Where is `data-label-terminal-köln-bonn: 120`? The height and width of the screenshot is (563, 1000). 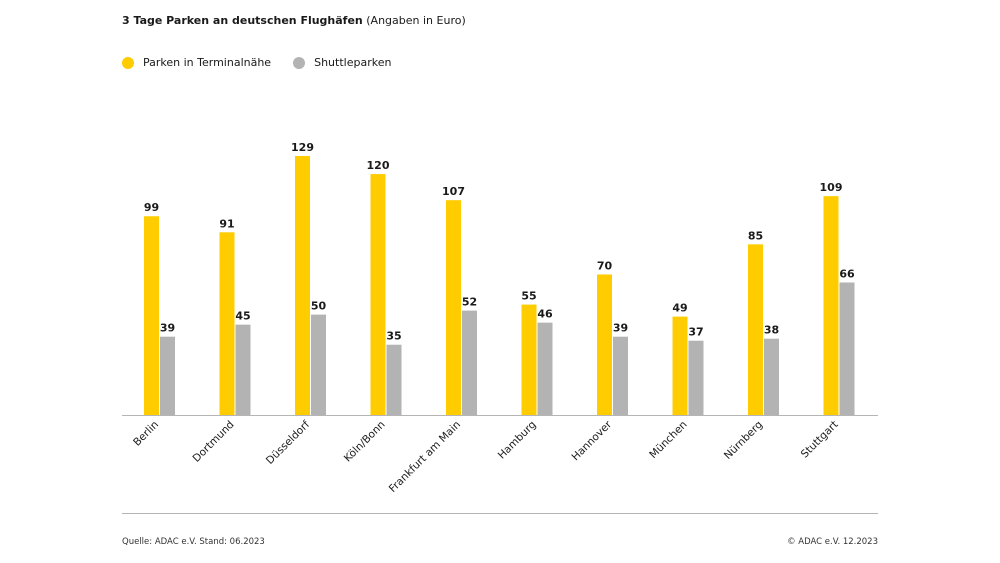
data-label-terminal-köln-bonn: 120 is located at coordinates (378, 165).